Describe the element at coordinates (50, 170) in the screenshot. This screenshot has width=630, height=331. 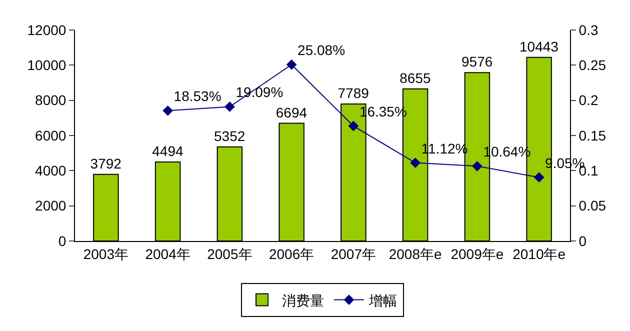
I see `y-tick-label: 4000` at that location.